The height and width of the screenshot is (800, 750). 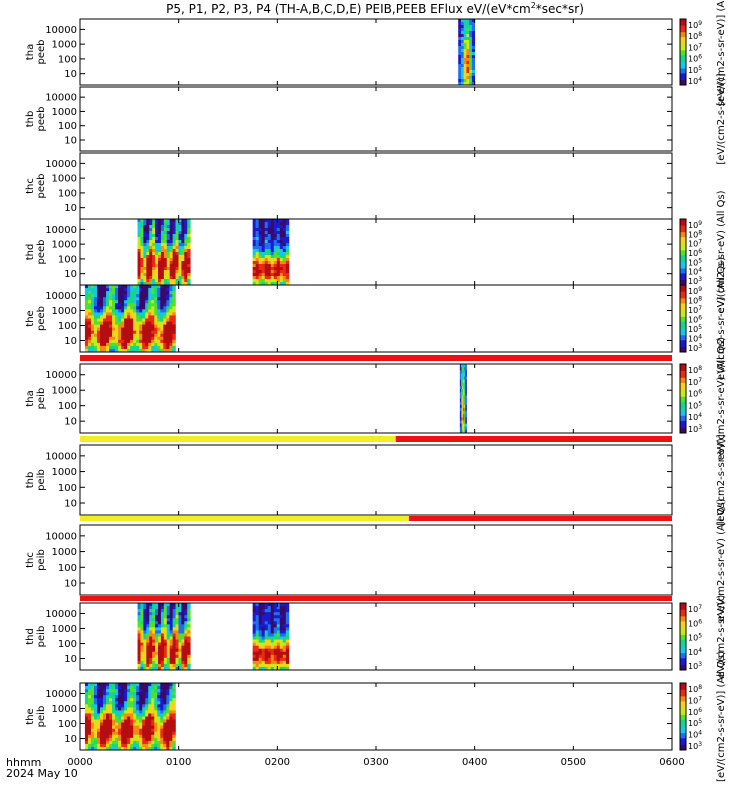 I want to click on panel-label: thepeeb, so click(x=36, y=318).